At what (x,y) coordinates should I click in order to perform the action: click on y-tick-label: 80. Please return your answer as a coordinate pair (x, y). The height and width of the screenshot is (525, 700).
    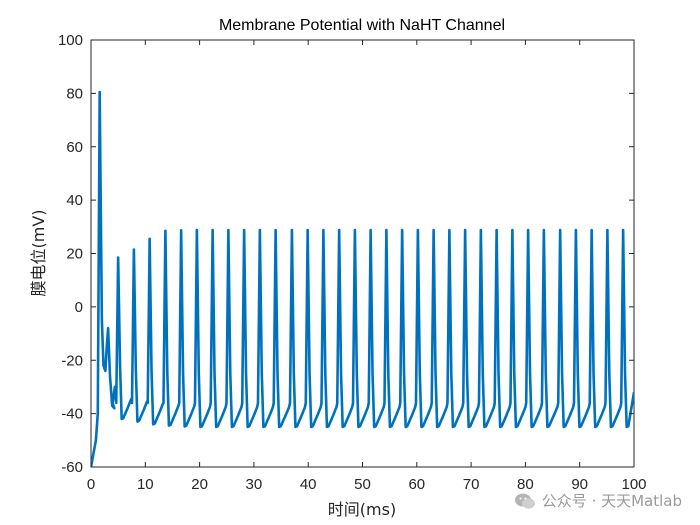
    Looking at the image, I should click on (74, 93).